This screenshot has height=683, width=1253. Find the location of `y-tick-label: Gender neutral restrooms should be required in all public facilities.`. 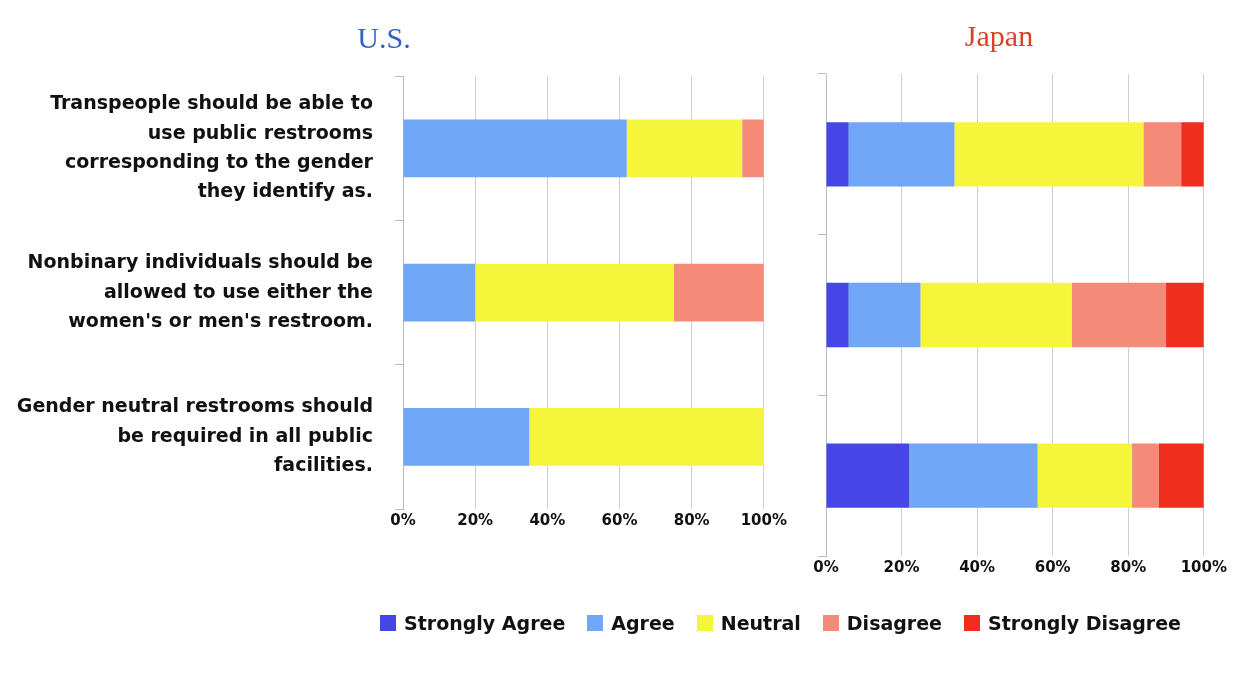

y-tick-label: Gender neutral restrooms should be required in all public facilities. is located at coordinates (194, 435).